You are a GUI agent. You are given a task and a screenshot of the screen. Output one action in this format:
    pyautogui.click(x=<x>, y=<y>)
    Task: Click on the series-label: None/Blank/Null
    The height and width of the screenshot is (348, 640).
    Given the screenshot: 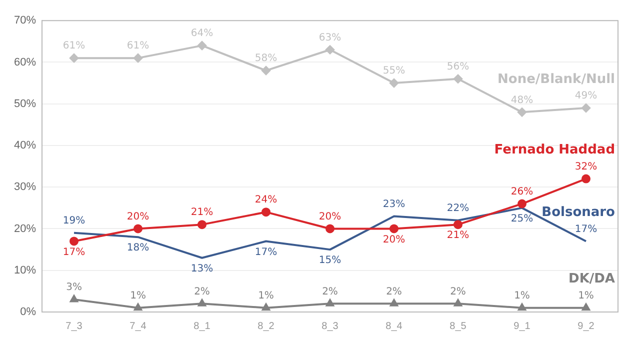 What is the action you would take?
    pyautogui.click(x=556, y=79)
    